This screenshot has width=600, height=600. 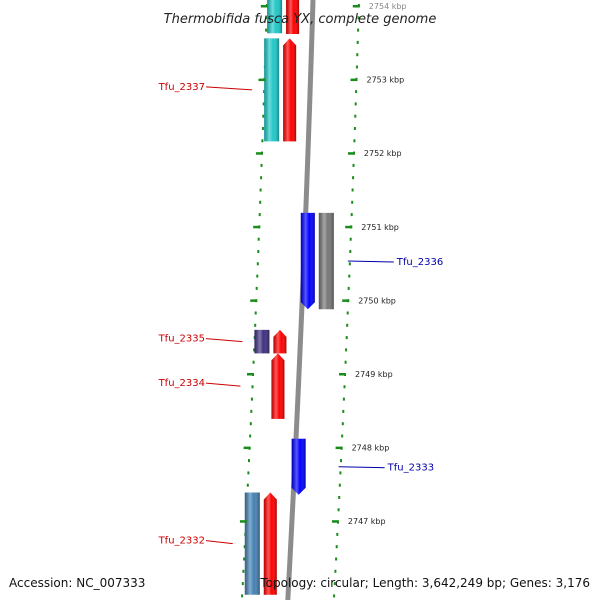 I want to click on scale-tick-label: 2747 kbp, so click(x=367, y=521).